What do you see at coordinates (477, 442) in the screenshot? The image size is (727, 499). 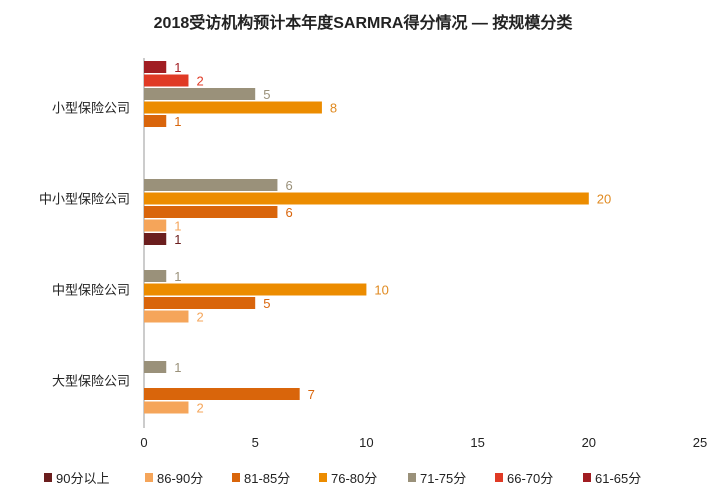 I see `x-tick-label: 15` at bounding box center [477, 442].